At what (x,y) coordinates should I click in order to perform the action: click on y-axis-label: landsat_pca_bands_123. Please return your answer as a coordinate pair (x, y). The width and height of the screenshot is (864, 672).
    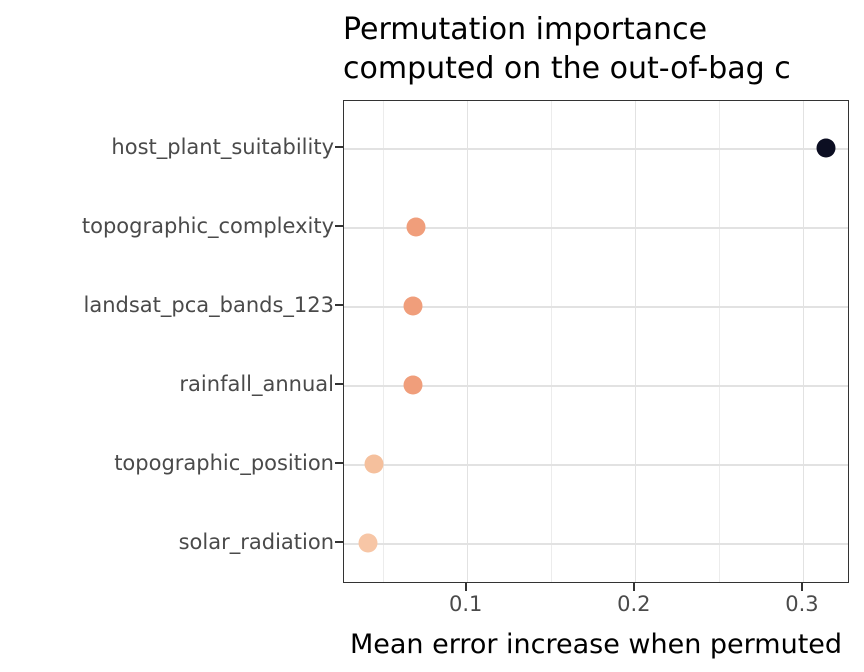
    Looking at the image, I should click on (209, 305).